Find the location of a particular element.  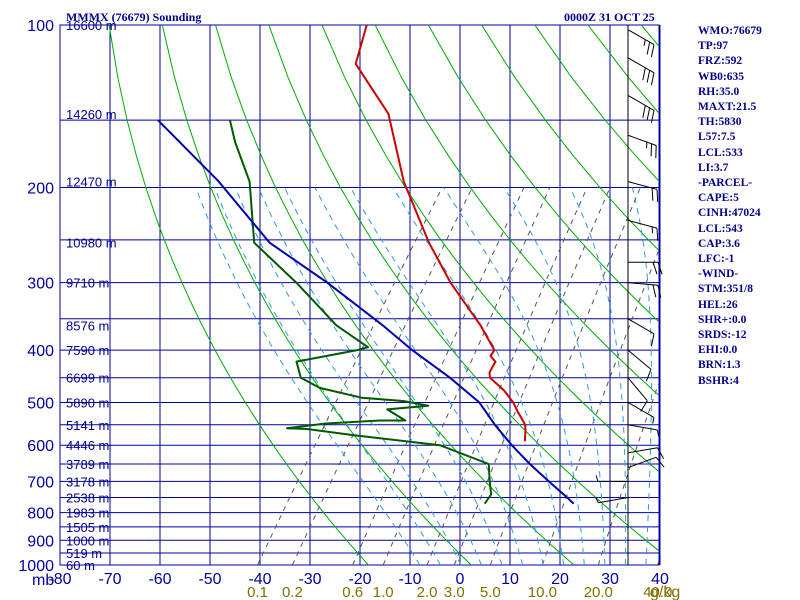

index-line: -WIND- is located at coordinates (718, 274).